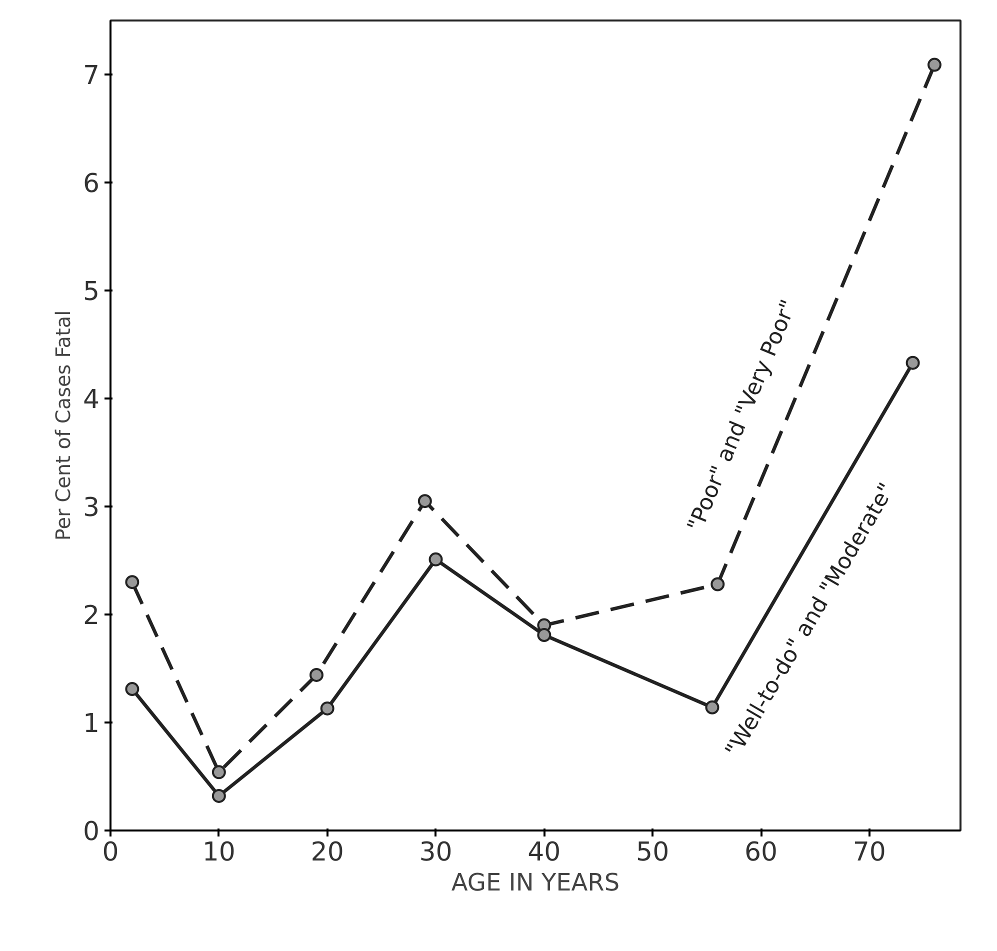  I want to click on x-tick-label: 30, so click(435, 853).